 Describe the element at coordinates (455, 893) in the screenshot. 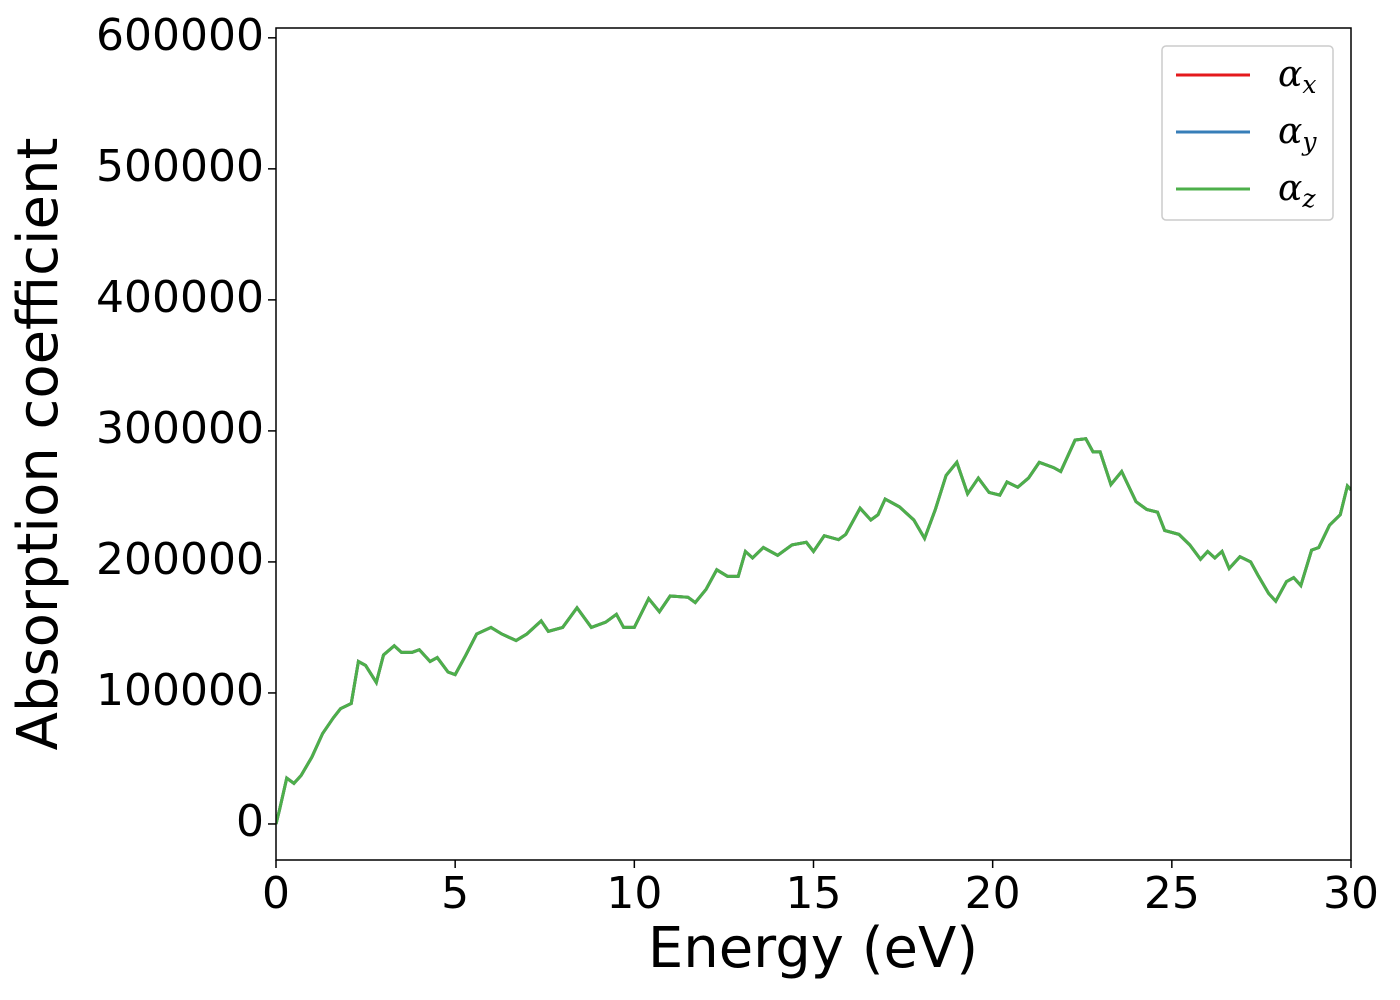

I see `x-tick-label: 5` at that location.